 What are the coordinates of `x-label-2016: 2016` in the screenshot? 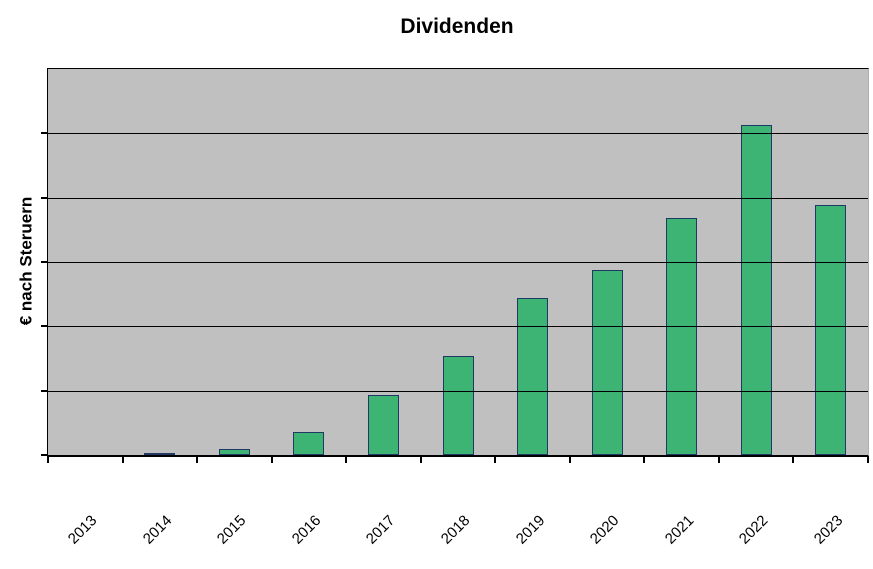 It's located at (306, 530).